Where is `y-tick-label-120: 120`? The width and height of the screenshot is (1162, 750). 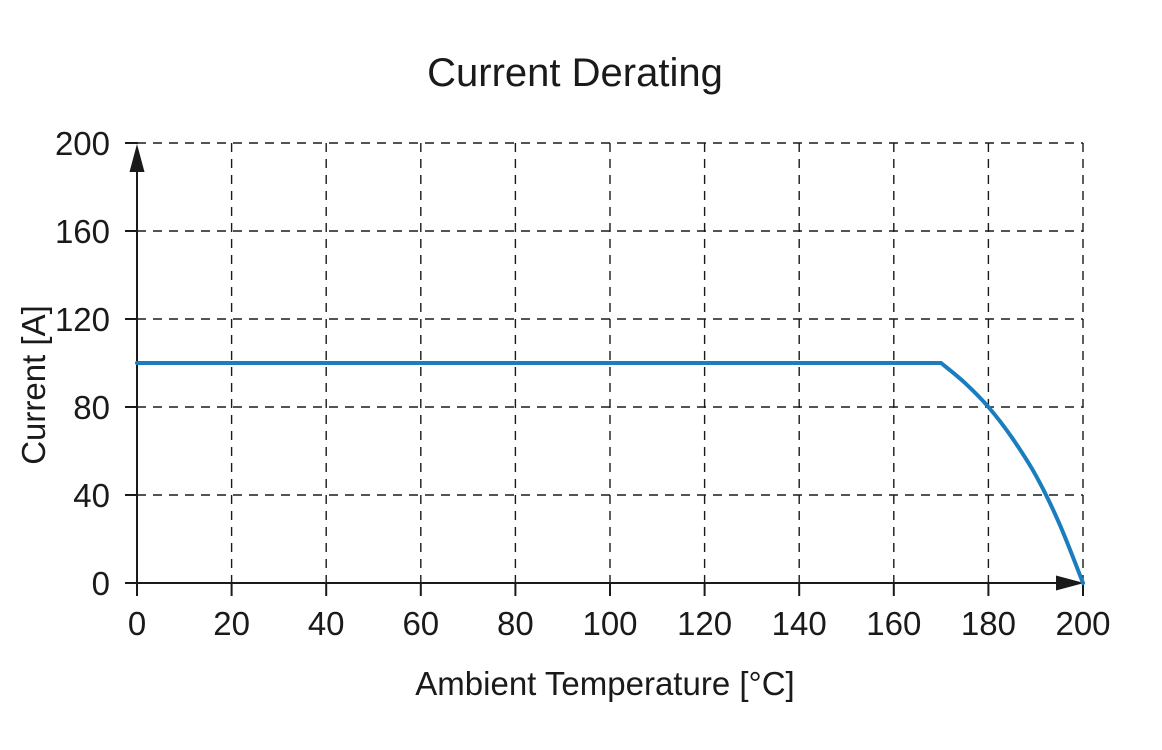
y-tick-label-120: 120 is located at coordinates (82, 319).